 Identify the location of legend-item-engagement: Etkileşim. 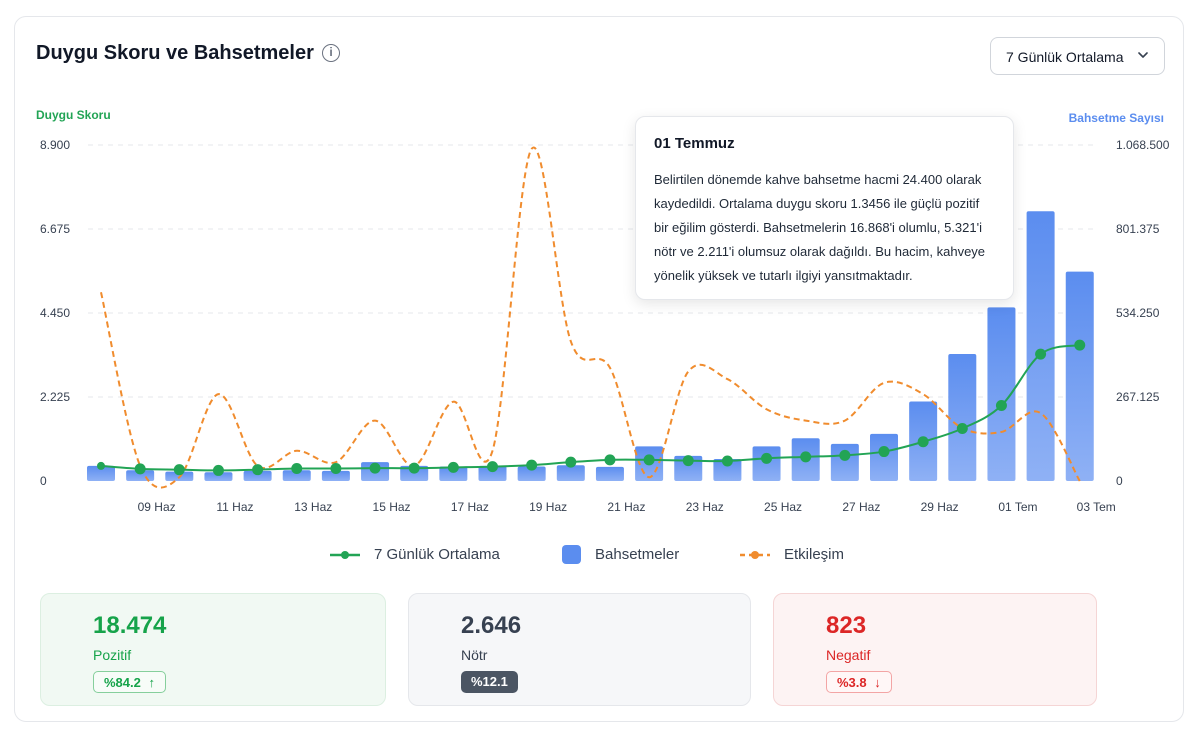
(805, 555).